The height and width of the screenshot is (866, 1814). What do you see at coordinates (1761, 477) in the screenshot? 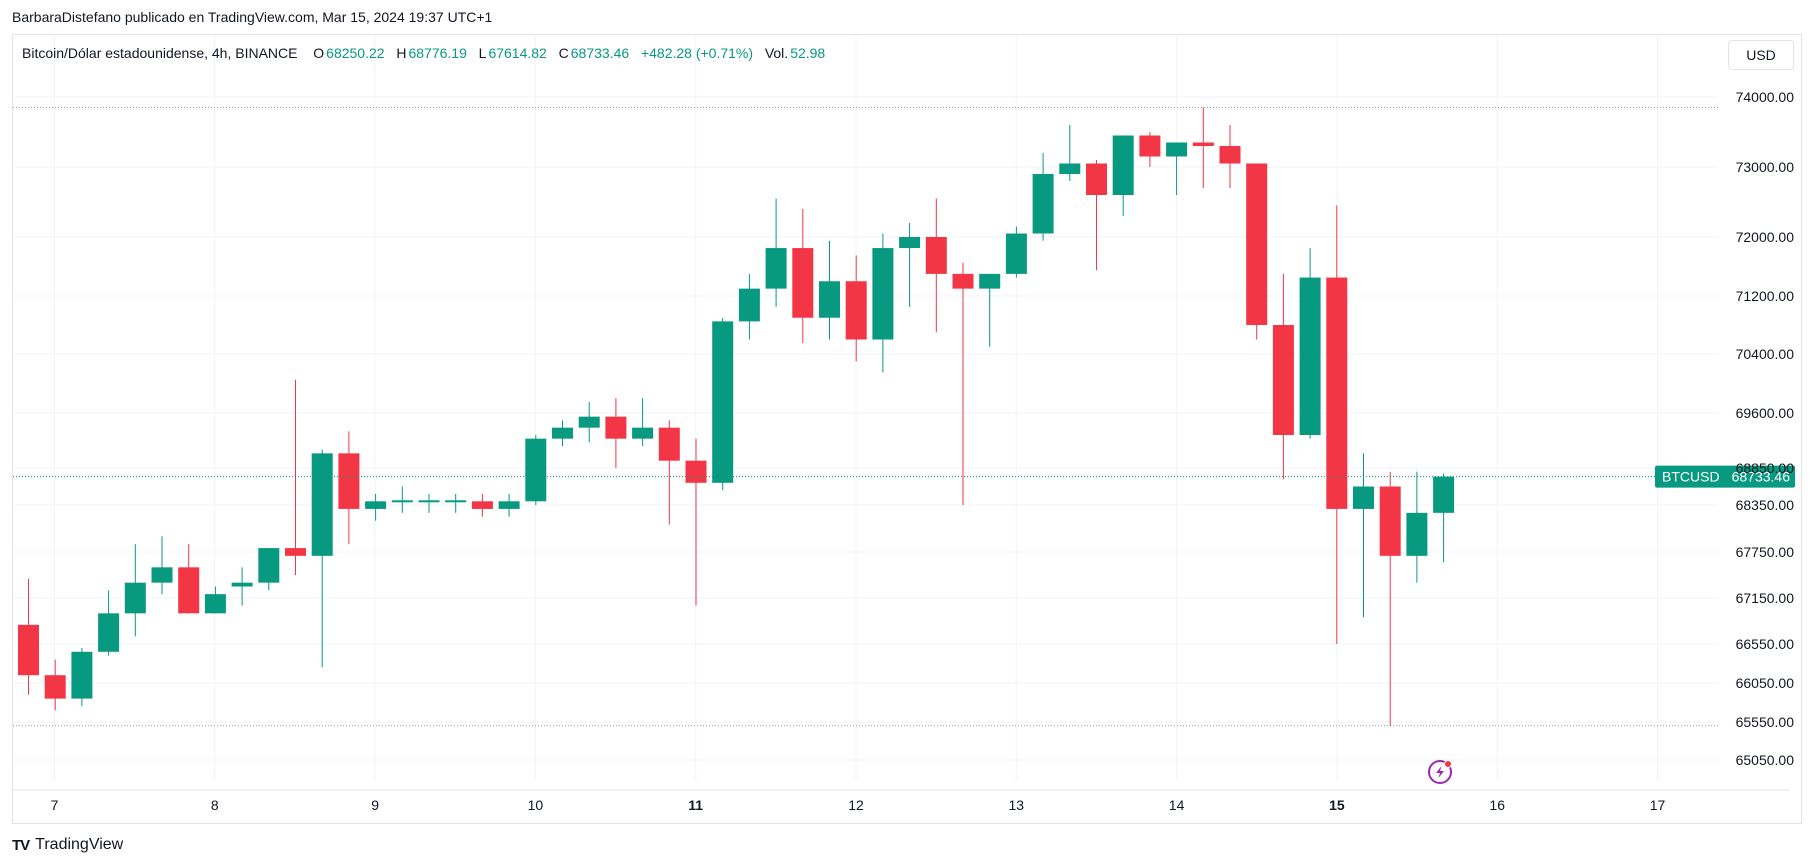
I see `price-label-value: 68733.46` at bounding box center [1761, 477].